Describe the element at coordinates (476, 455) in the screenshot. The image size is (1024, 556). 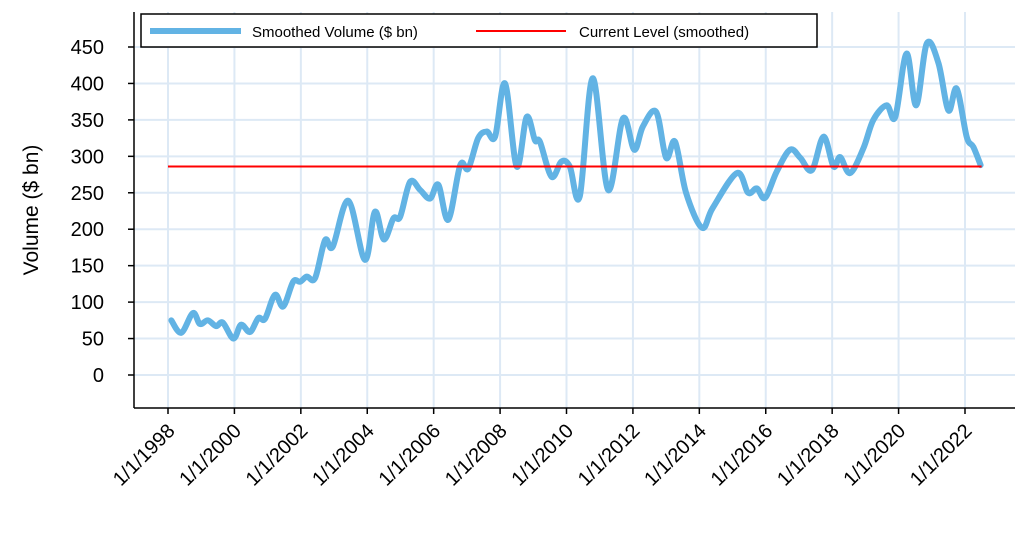
I see `x-tick-label: 1/1/2008` at that location.